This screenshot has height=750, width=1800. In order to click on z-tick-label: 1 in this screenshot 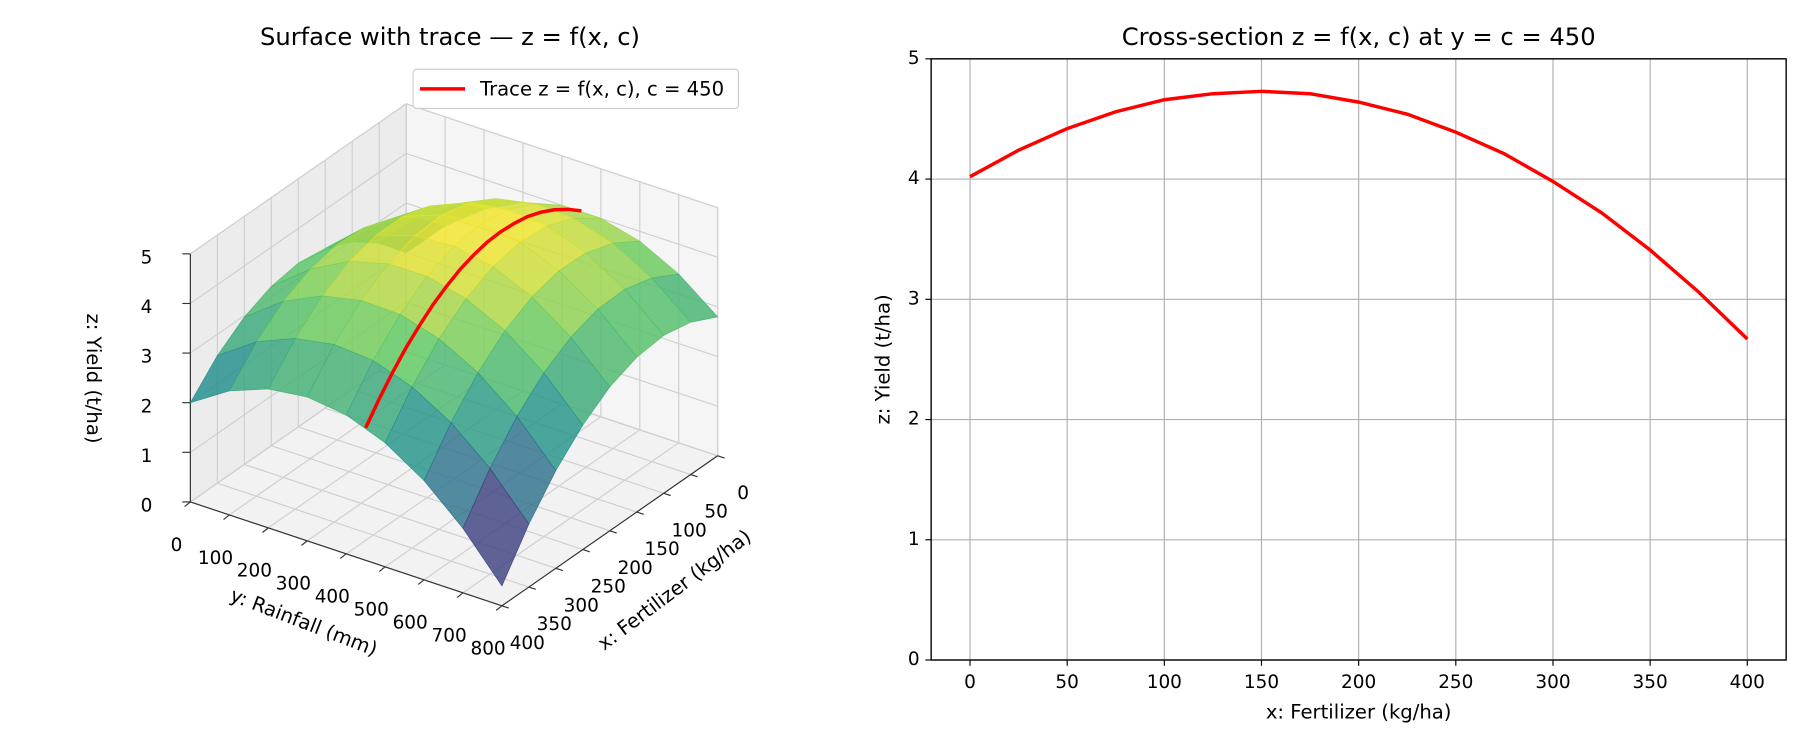, I will do `click(147, 456)`.